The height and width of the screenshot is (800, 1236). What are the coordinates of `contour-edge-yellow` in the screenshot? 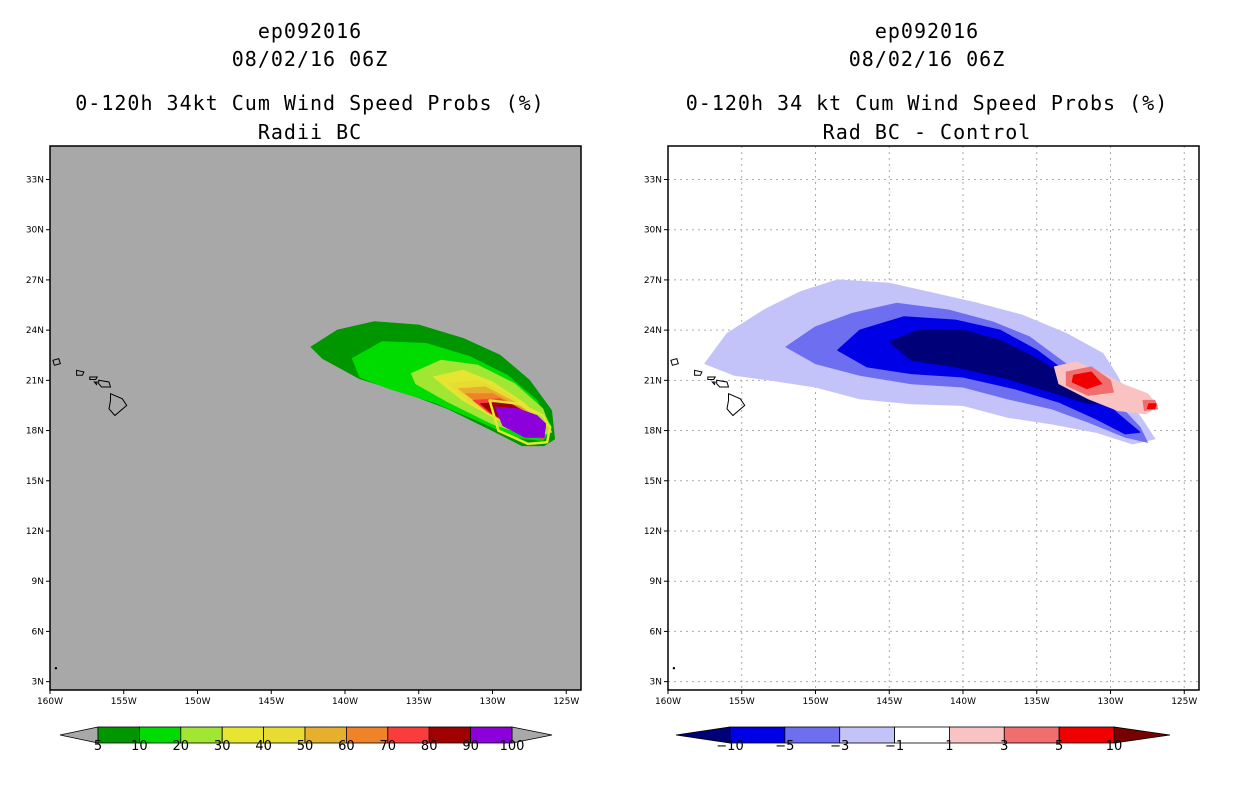 It's located at (520, 422).